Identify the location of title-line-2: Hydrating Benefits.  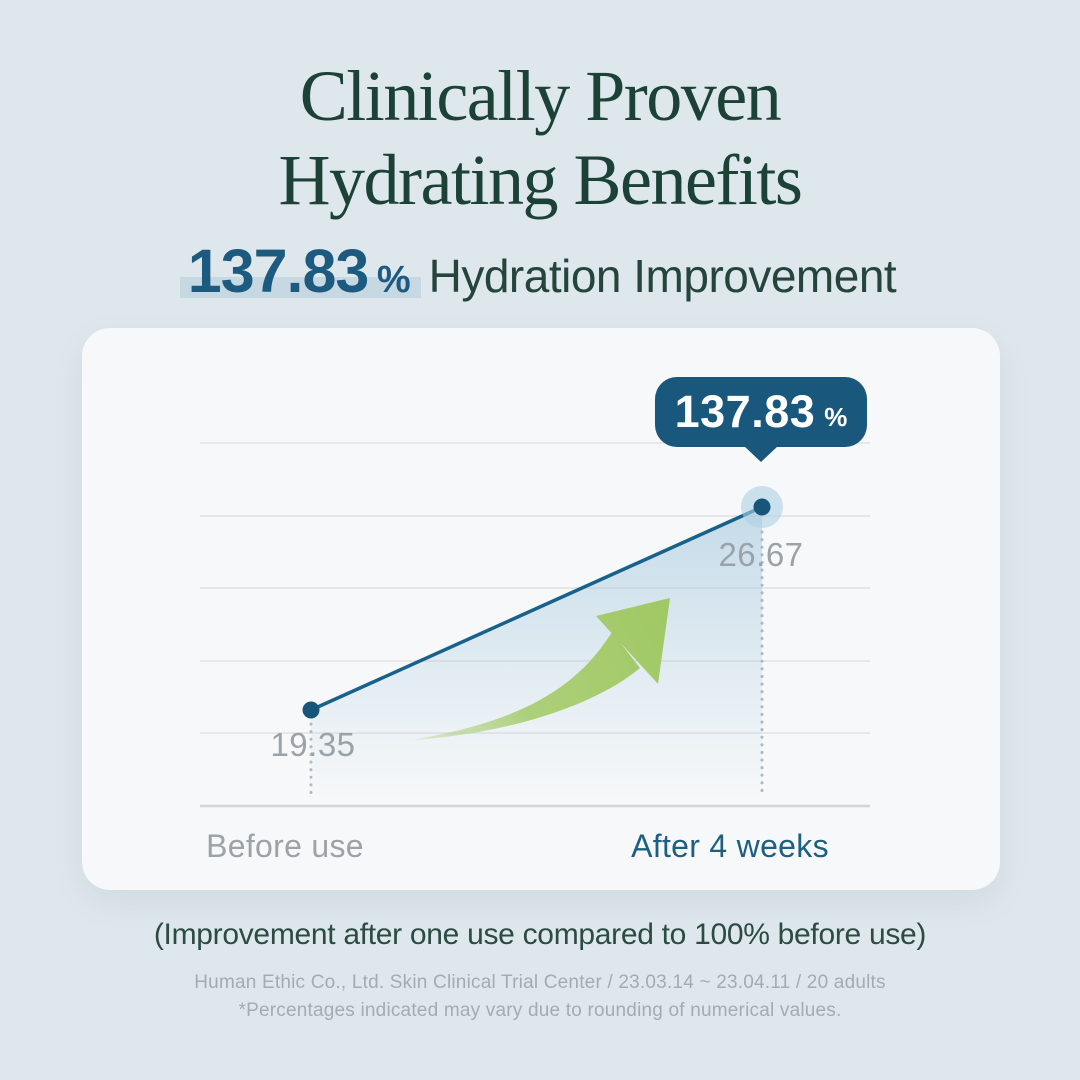
(540, 180).